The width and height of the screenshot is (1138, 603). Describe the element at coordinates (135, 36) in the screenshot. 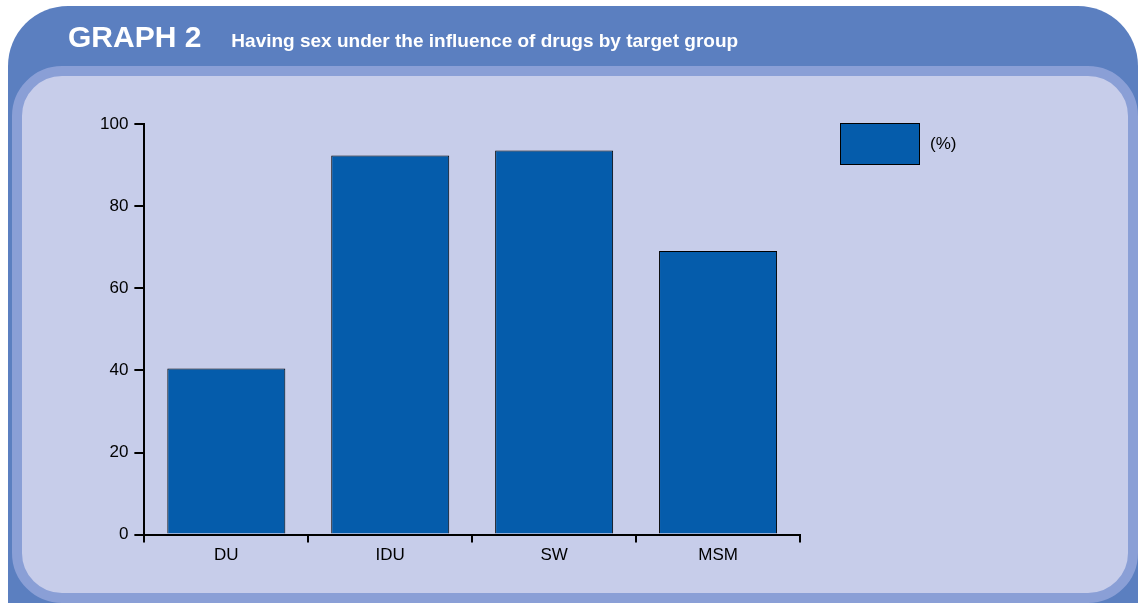

I see `chart-title: GRAPH 2` at that location.